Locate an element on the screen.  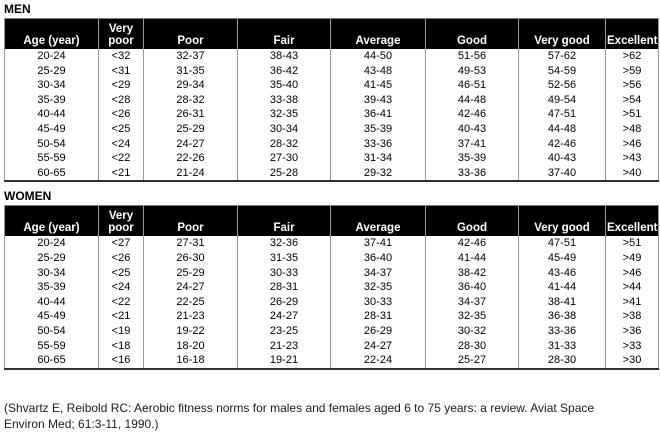
table-cell: >56 is located at coordinates (632, 85).